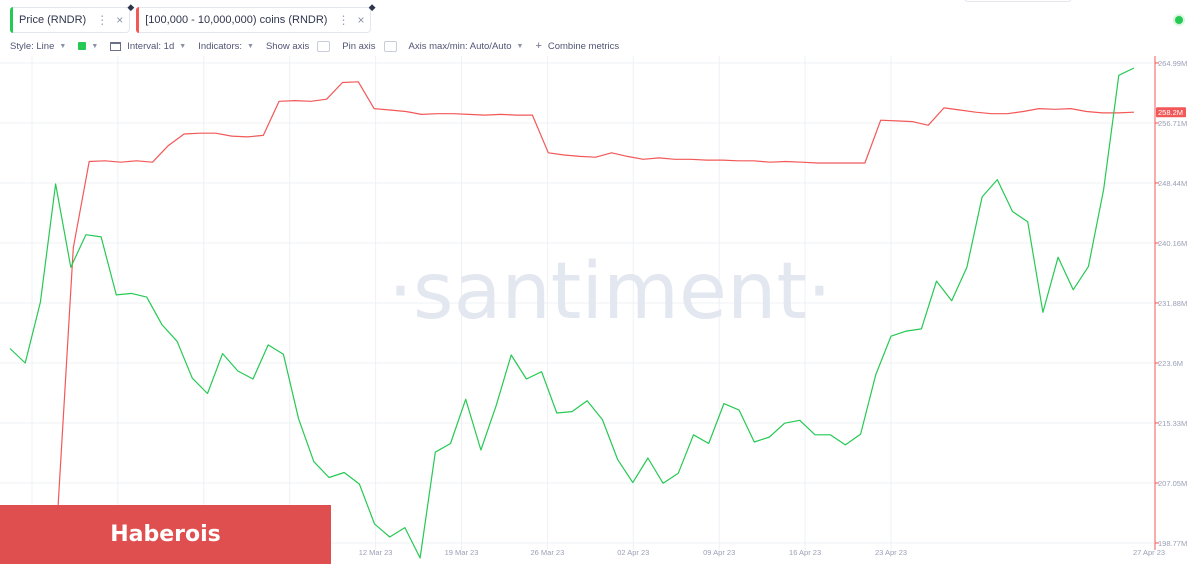 The image size is (1200, 564). Describe the element at coordinates (610, 292) in the screenshot. I see `watermark: ·santiment·` at that location.